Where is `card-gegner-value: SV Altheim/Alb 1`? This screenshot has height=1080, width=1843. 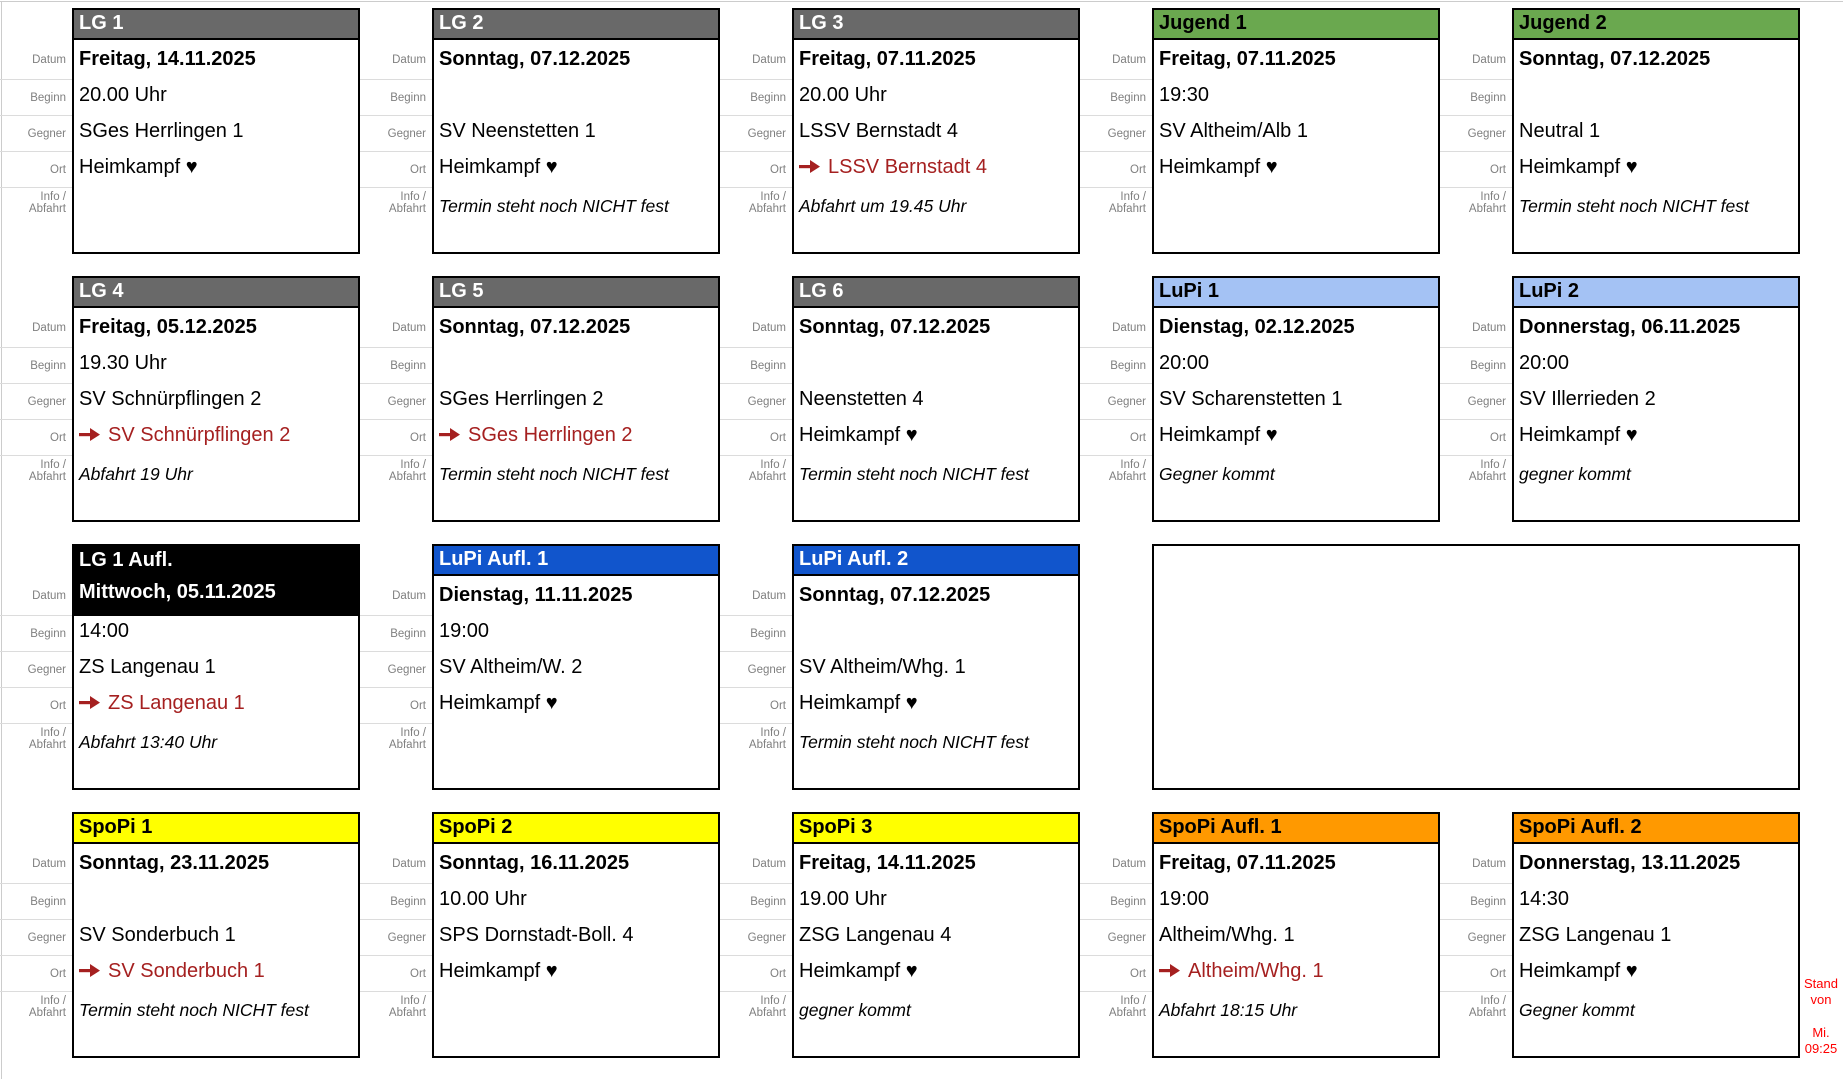
card-gegner-value: SV Altheim/Alb 1 is located at coordinates (1233, 131).